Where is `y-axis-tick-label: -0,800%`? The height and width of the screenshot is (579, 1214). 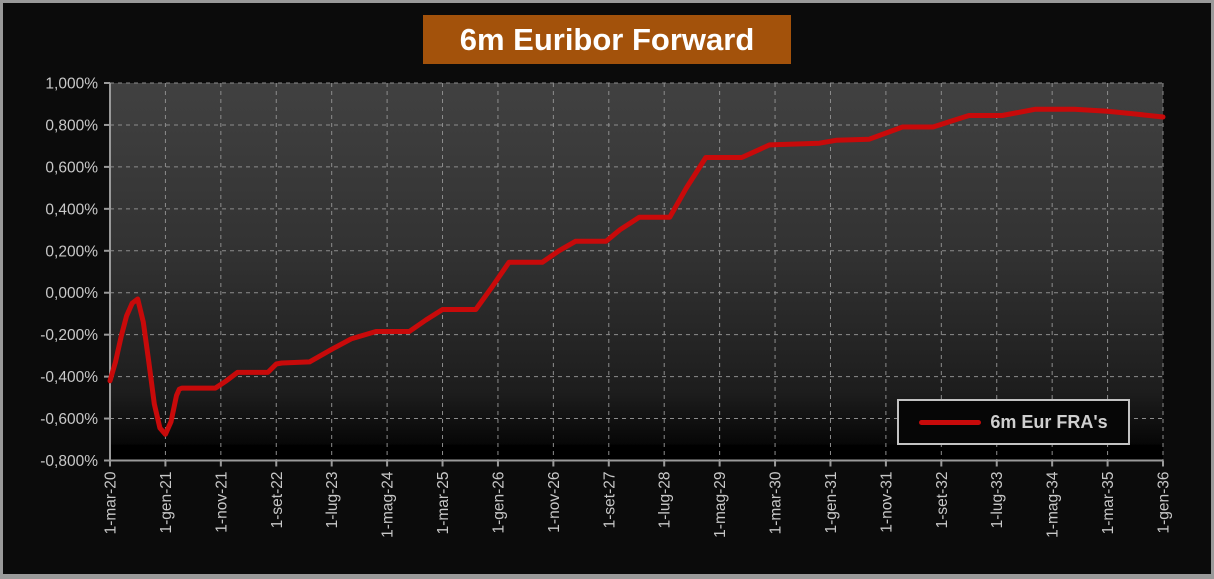
y-axis-tick-label: -0,800% is located at coordinates (69, 461).